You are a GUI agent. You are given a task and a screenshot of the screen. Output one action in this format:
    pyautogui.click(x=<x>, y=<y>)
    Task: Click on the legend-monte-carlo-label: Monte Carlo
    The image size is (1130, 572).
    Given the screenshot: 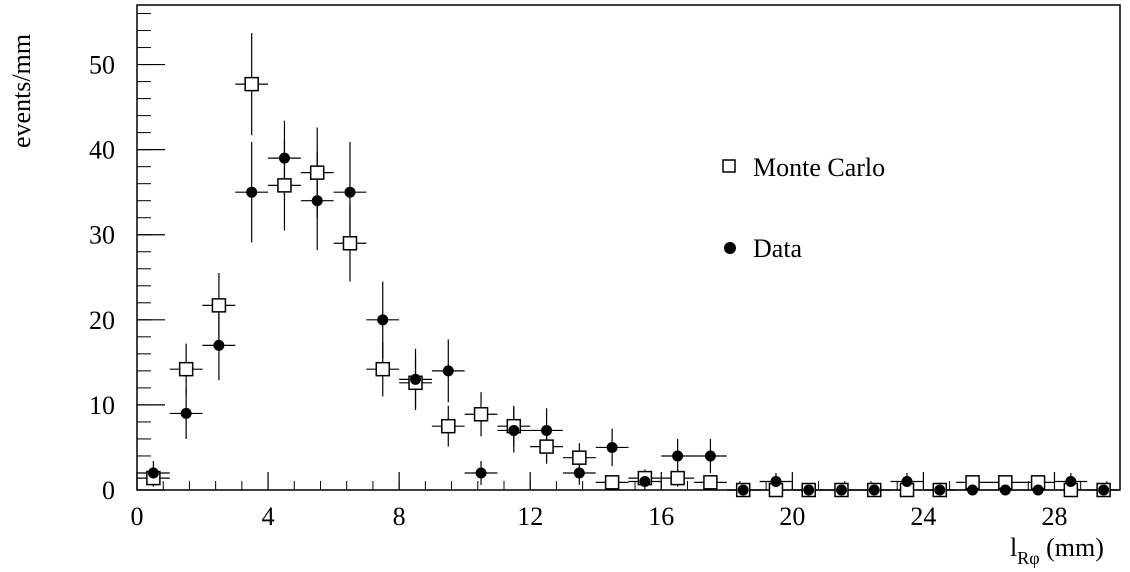 What is the action you would take?
    pyautogui.click(x=819, y=167)
    